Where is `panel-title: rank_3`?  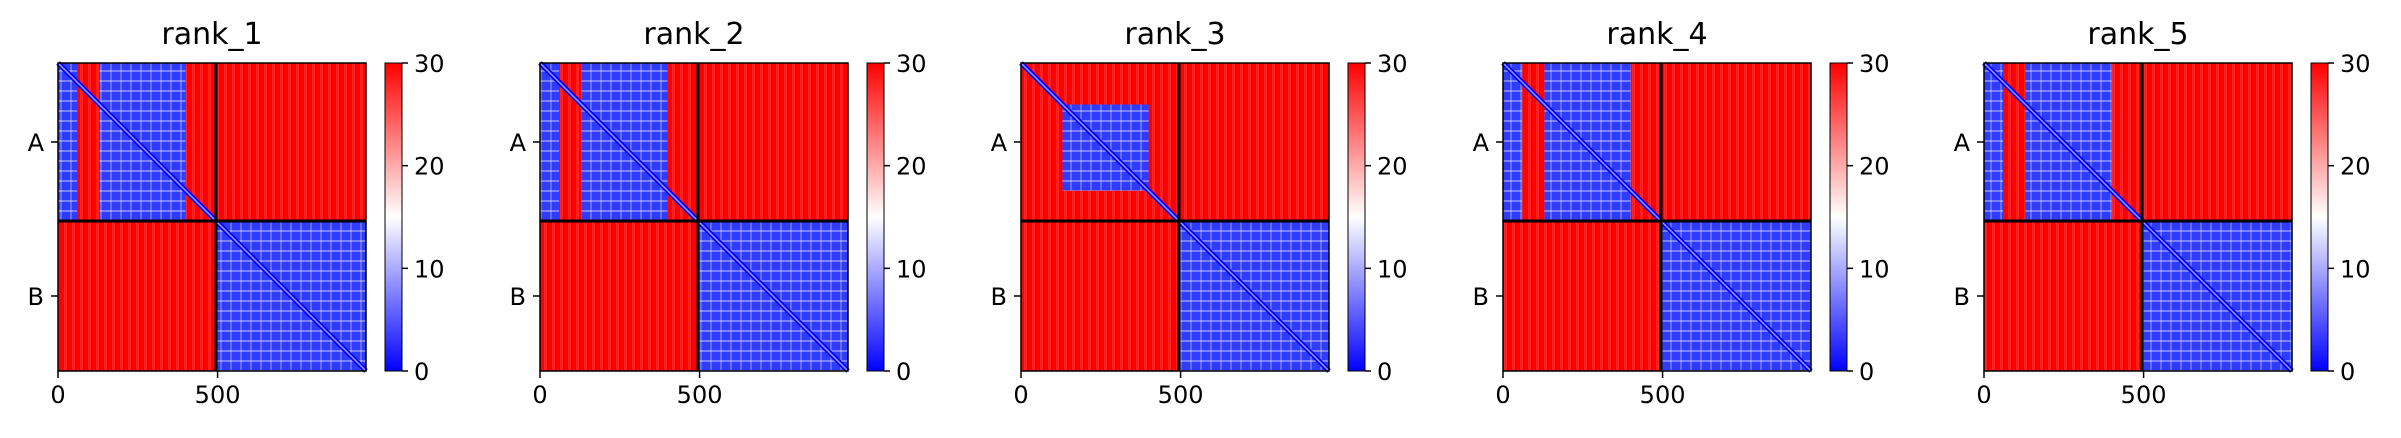
panel-title: rank_3 is located at coordinates (1174, 34).